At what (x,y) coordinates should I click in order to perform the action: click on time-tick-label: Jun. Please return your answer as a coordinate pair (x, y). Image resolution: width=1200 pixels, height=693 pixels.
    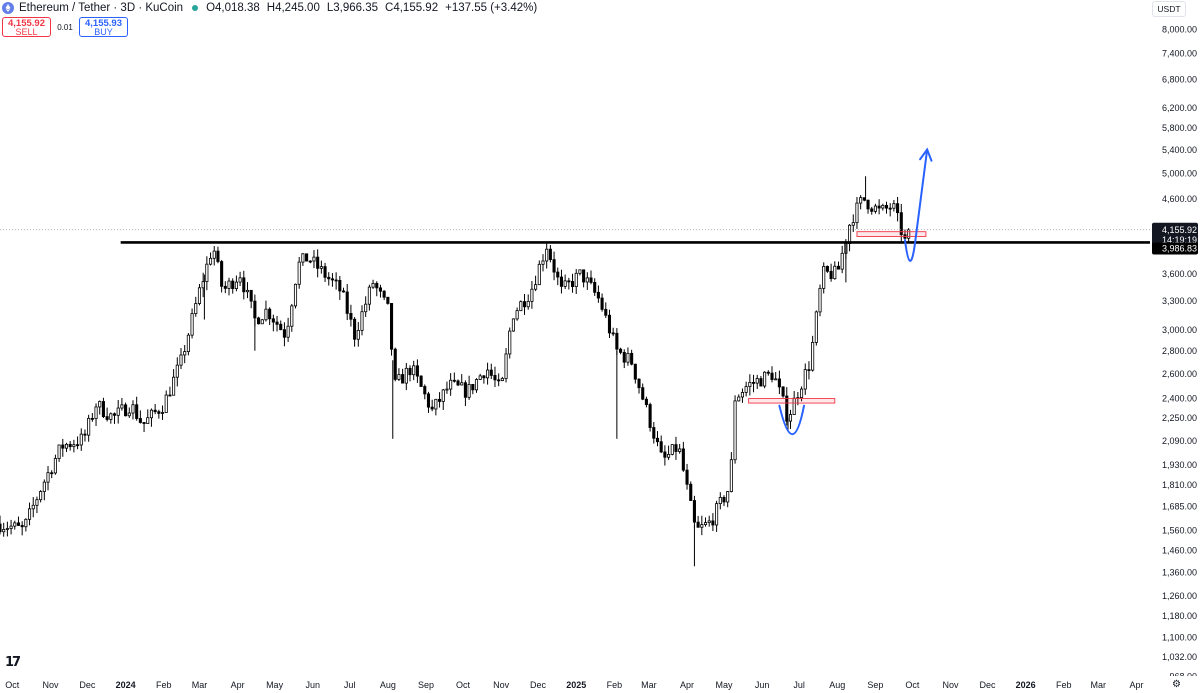
    Looking at the image, I should click on (312, 685).